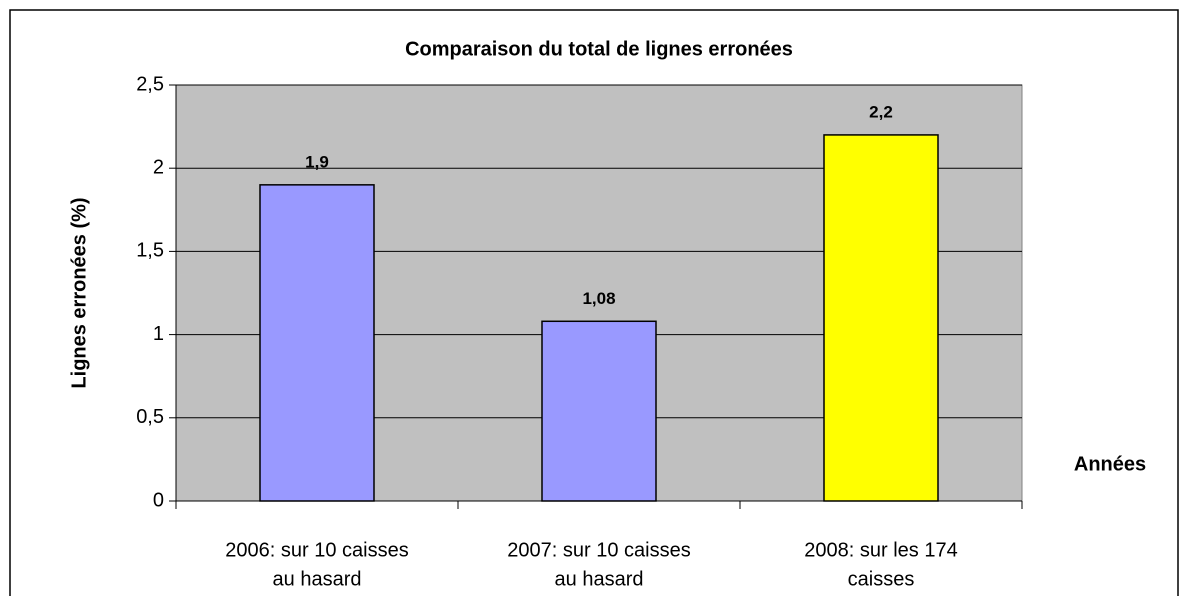  What do you see at coordinates (150, 251) in the screenshot?
I see `y-tick-label: 1,5` at bounding box center [150, 251].